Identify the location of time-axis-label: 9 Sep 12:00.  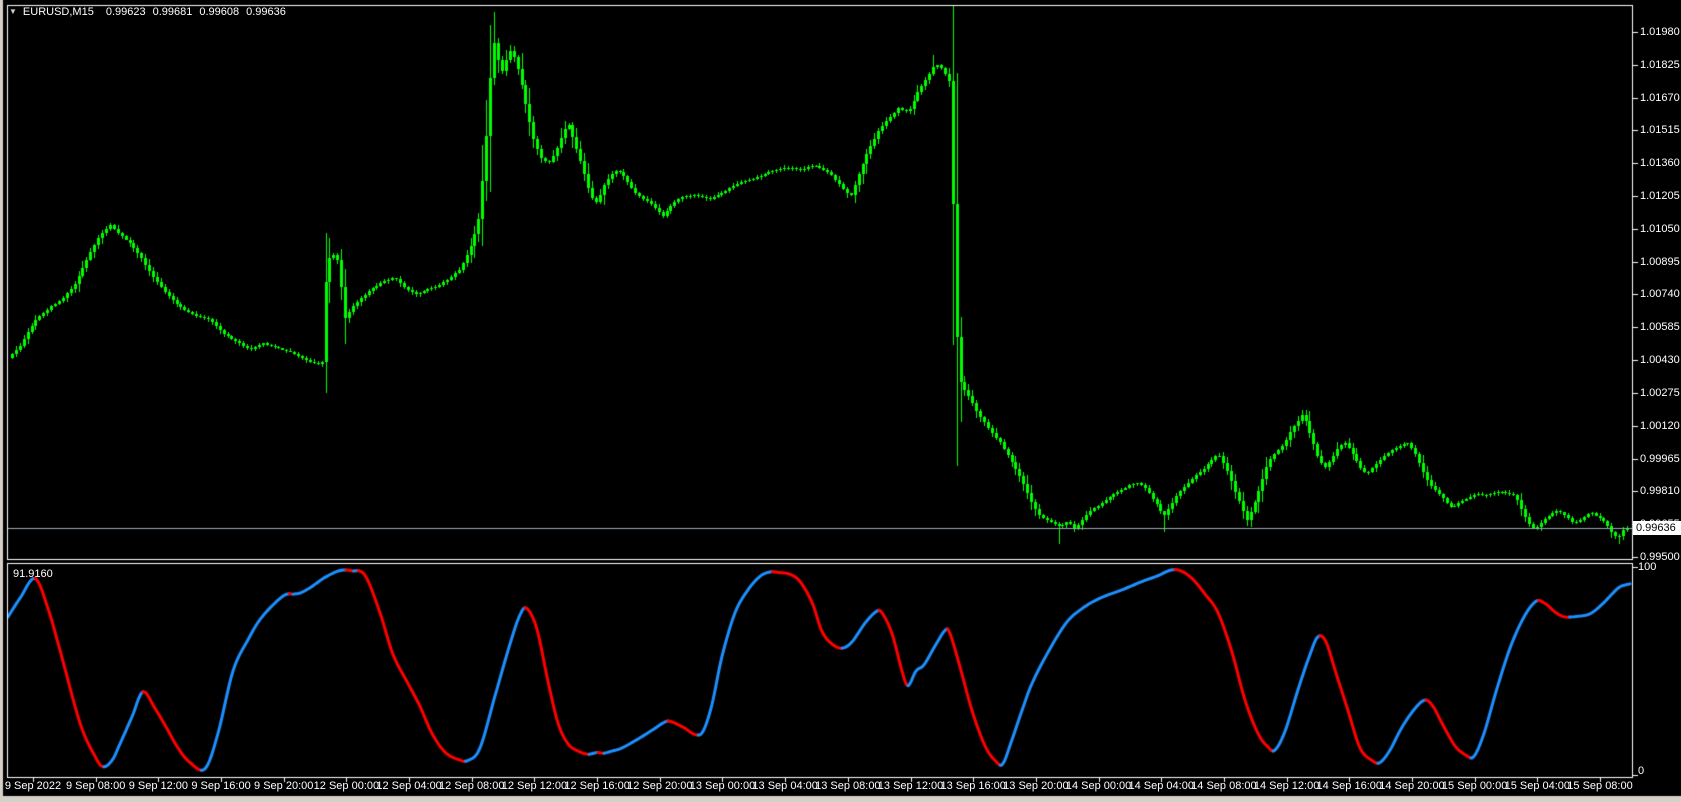
(158, 786).